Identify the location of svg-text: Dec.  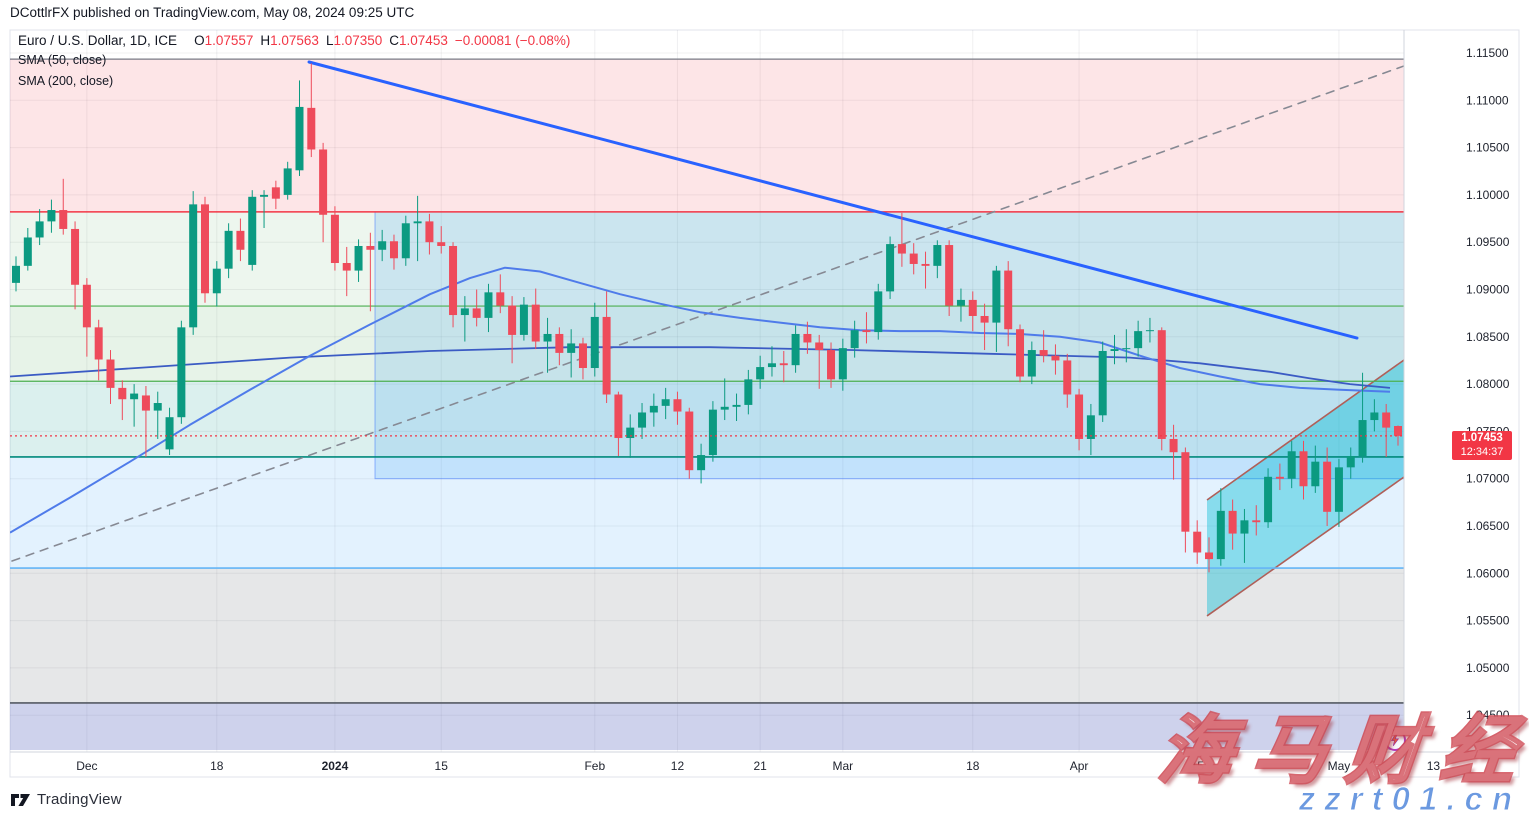
(86, 766).